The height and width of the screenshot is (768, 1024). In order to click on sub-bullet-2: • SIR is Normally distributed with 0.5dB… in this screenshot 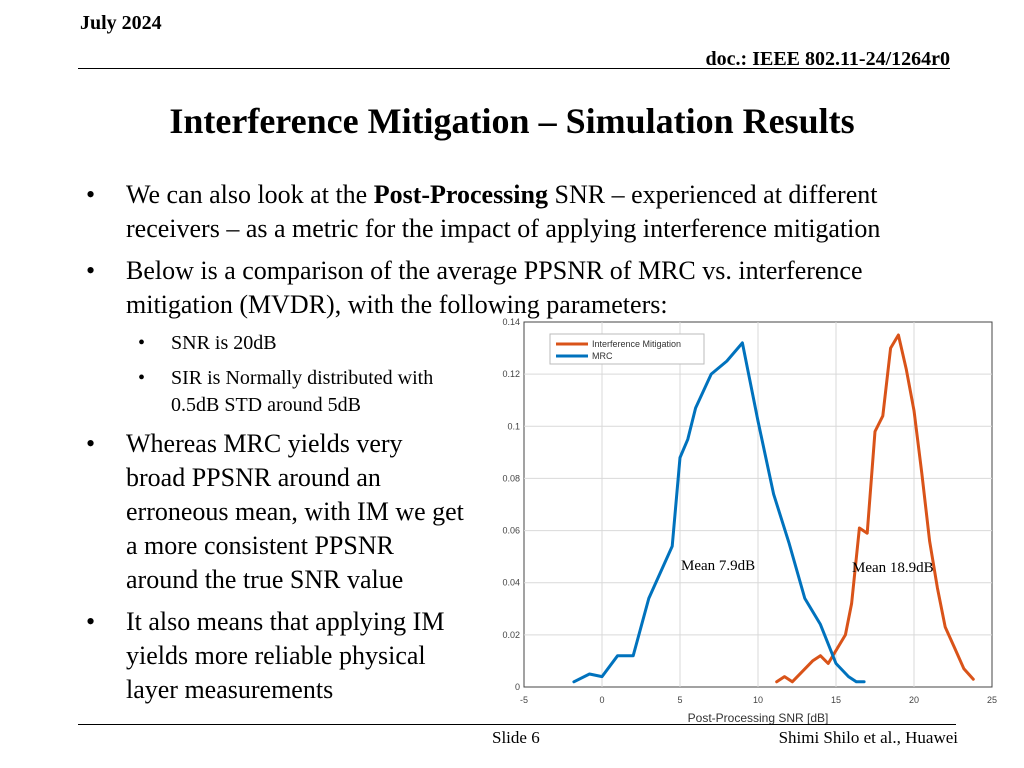, I will do `click(263, 392)`.